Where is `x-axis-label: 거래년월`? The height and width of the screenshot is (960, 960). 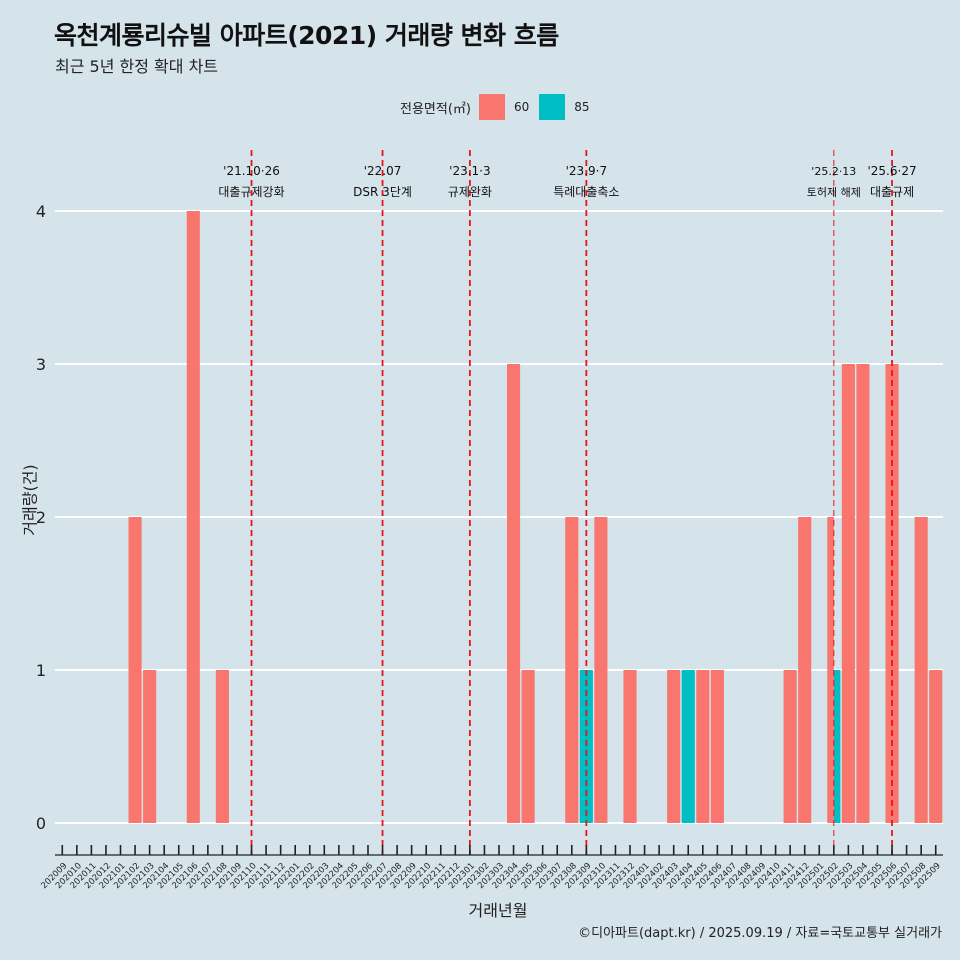
x-axis-label: 거래년월 is located at coordinates (498, 910).